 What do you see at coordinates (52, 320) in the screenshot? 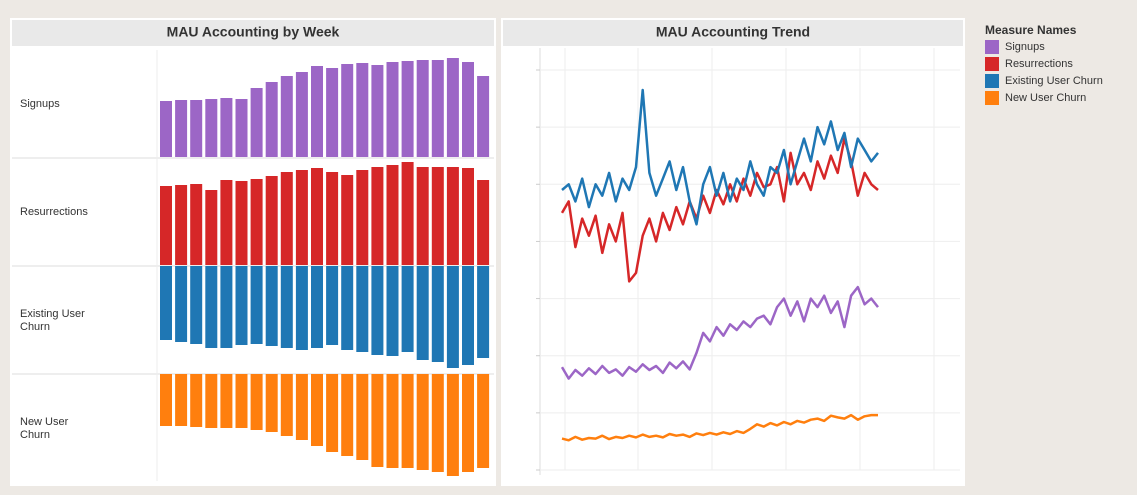
I see `row-label: Existing User Churn` at bounding box center [52, 320].